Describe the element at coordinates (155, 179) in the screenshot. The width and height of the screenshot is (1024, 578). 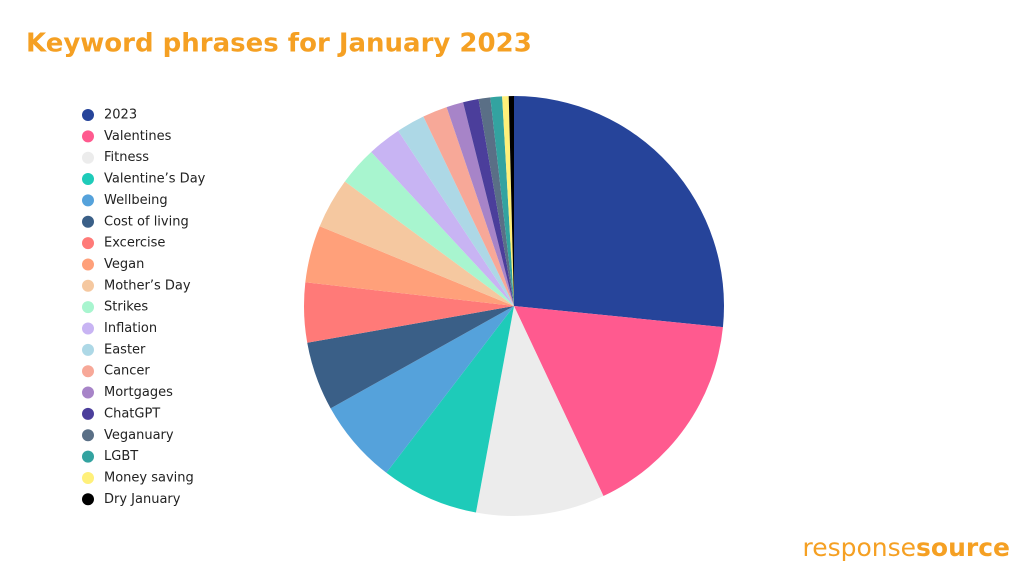
I see `legend-label: Valentine’s Day` at that location.